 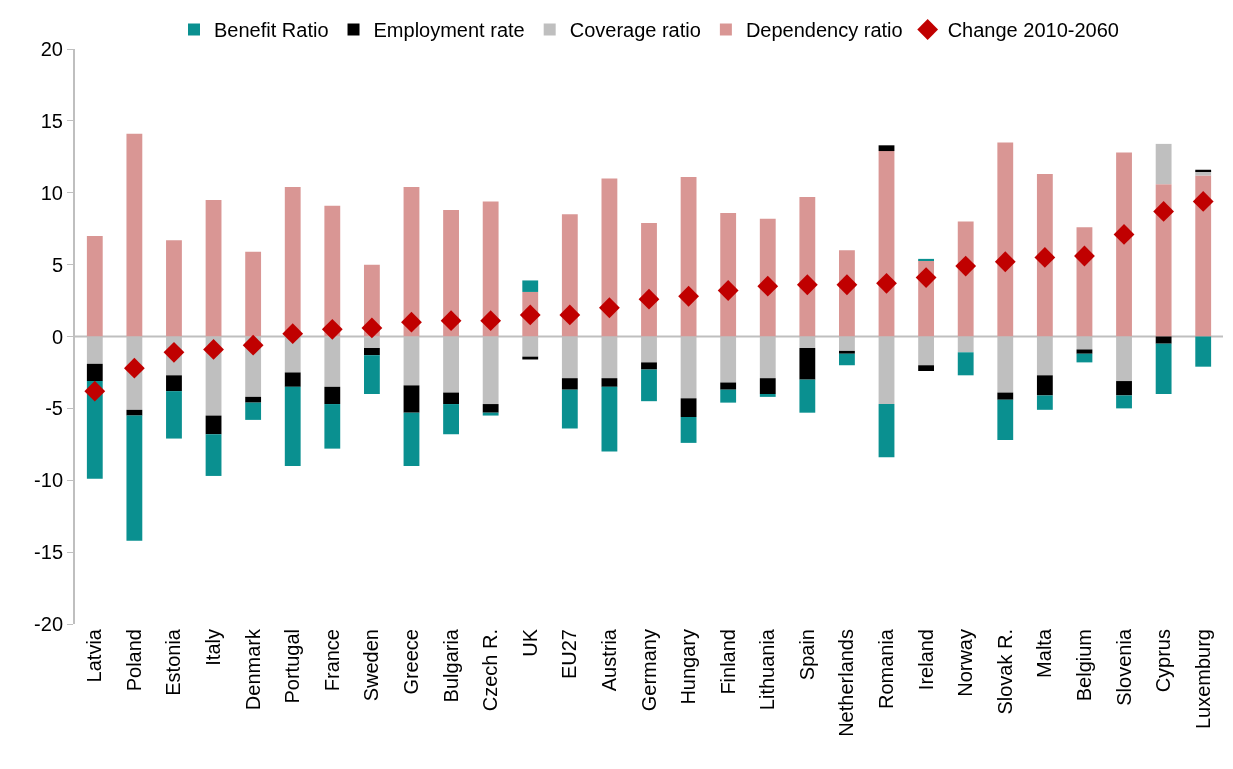 I want to click on x-tick-label: Austria, so click(x=608, y=660).